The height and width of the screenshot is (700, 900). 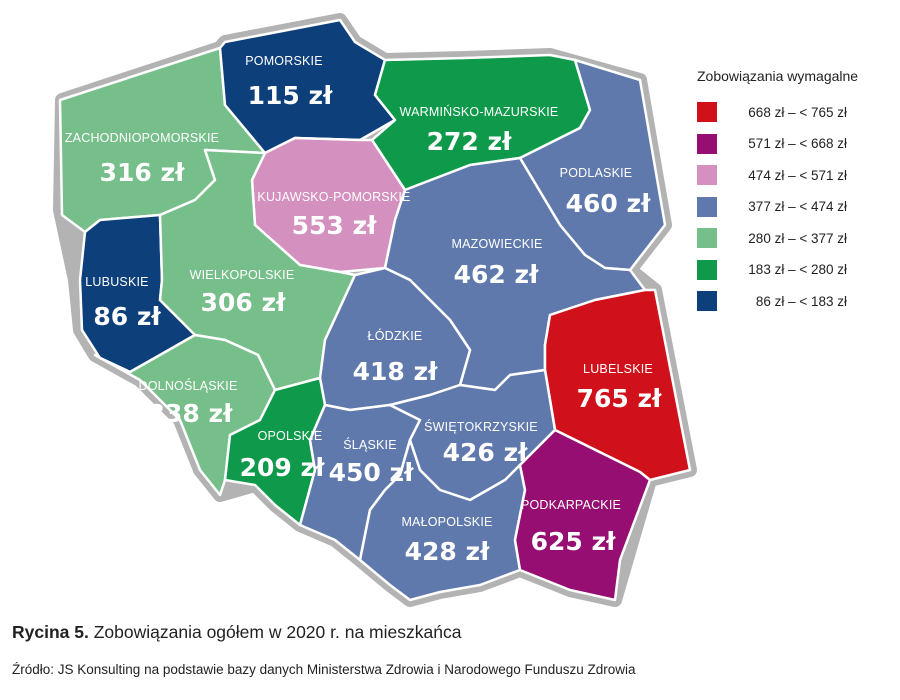 I want to click on region-value: 272 zł, so click(x=469, y=141).